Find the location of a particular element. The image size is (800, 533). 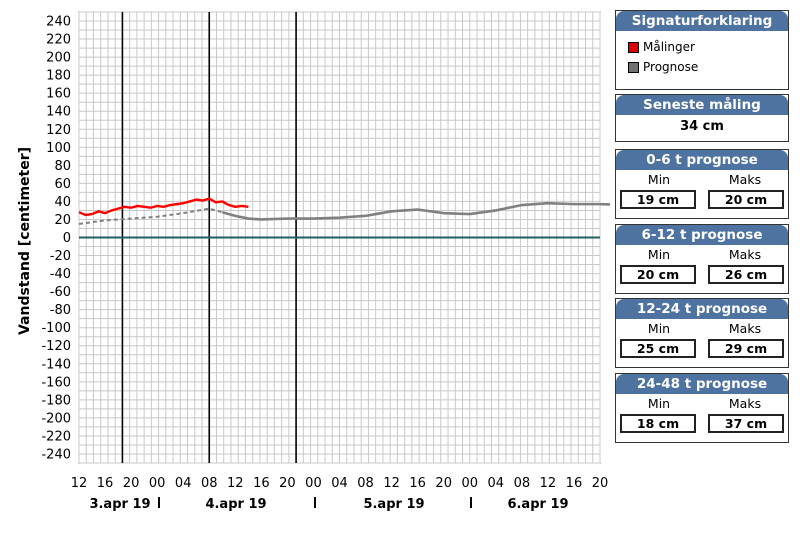

legend-label-forecast: Prognose is located at coordinates (671, 67).